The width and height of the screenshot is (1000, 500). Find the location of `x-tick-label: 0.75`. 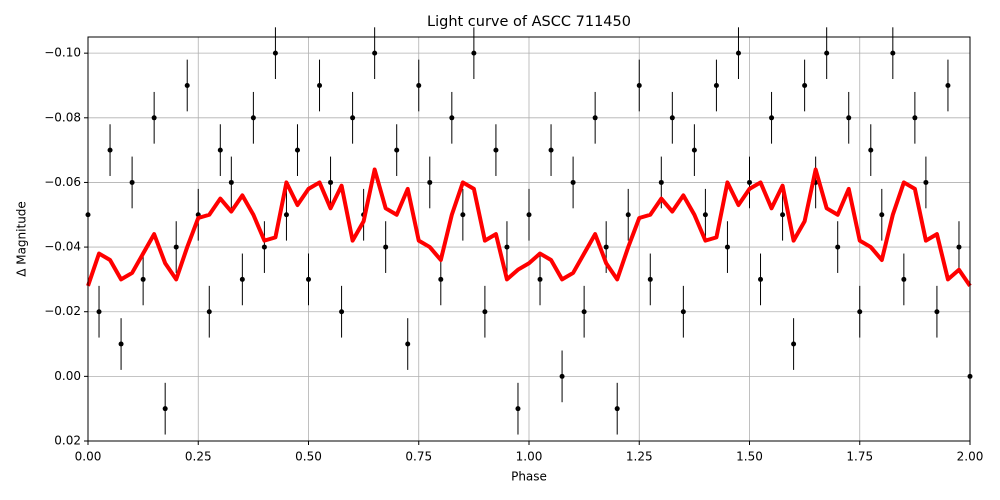

x-tick-label: 0.75 is located at coordinates (418, 457).